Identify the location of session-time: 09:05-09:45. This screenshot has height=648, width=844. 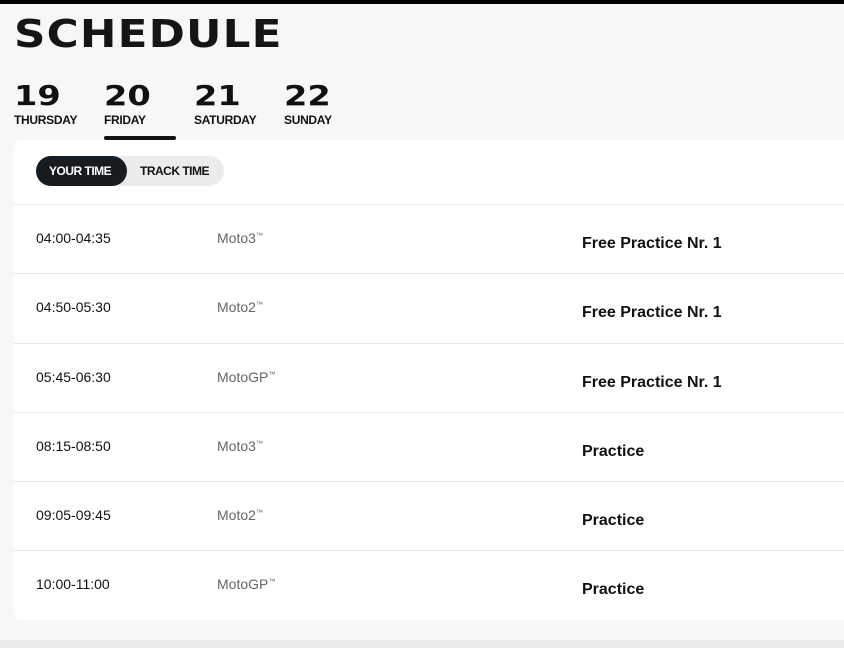
(73, 515).